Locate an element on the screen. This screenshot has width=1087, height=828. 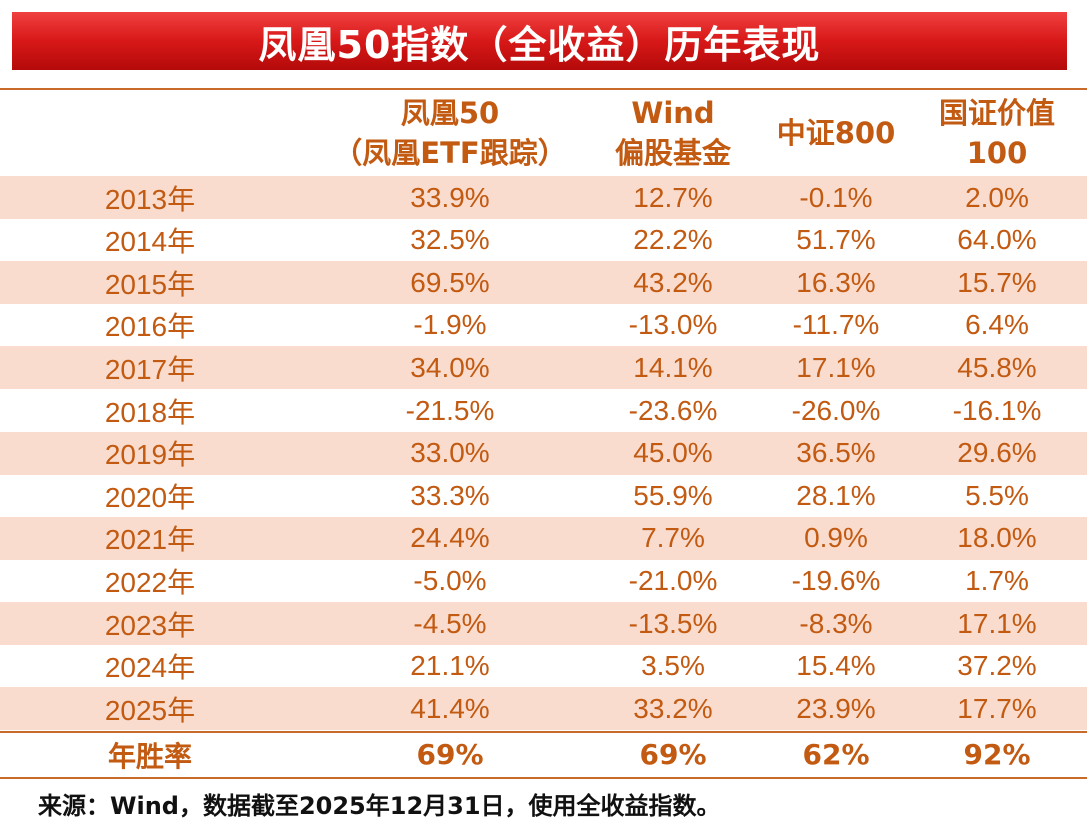
value-cell: -0.1% is located at coordinates (836, 197).